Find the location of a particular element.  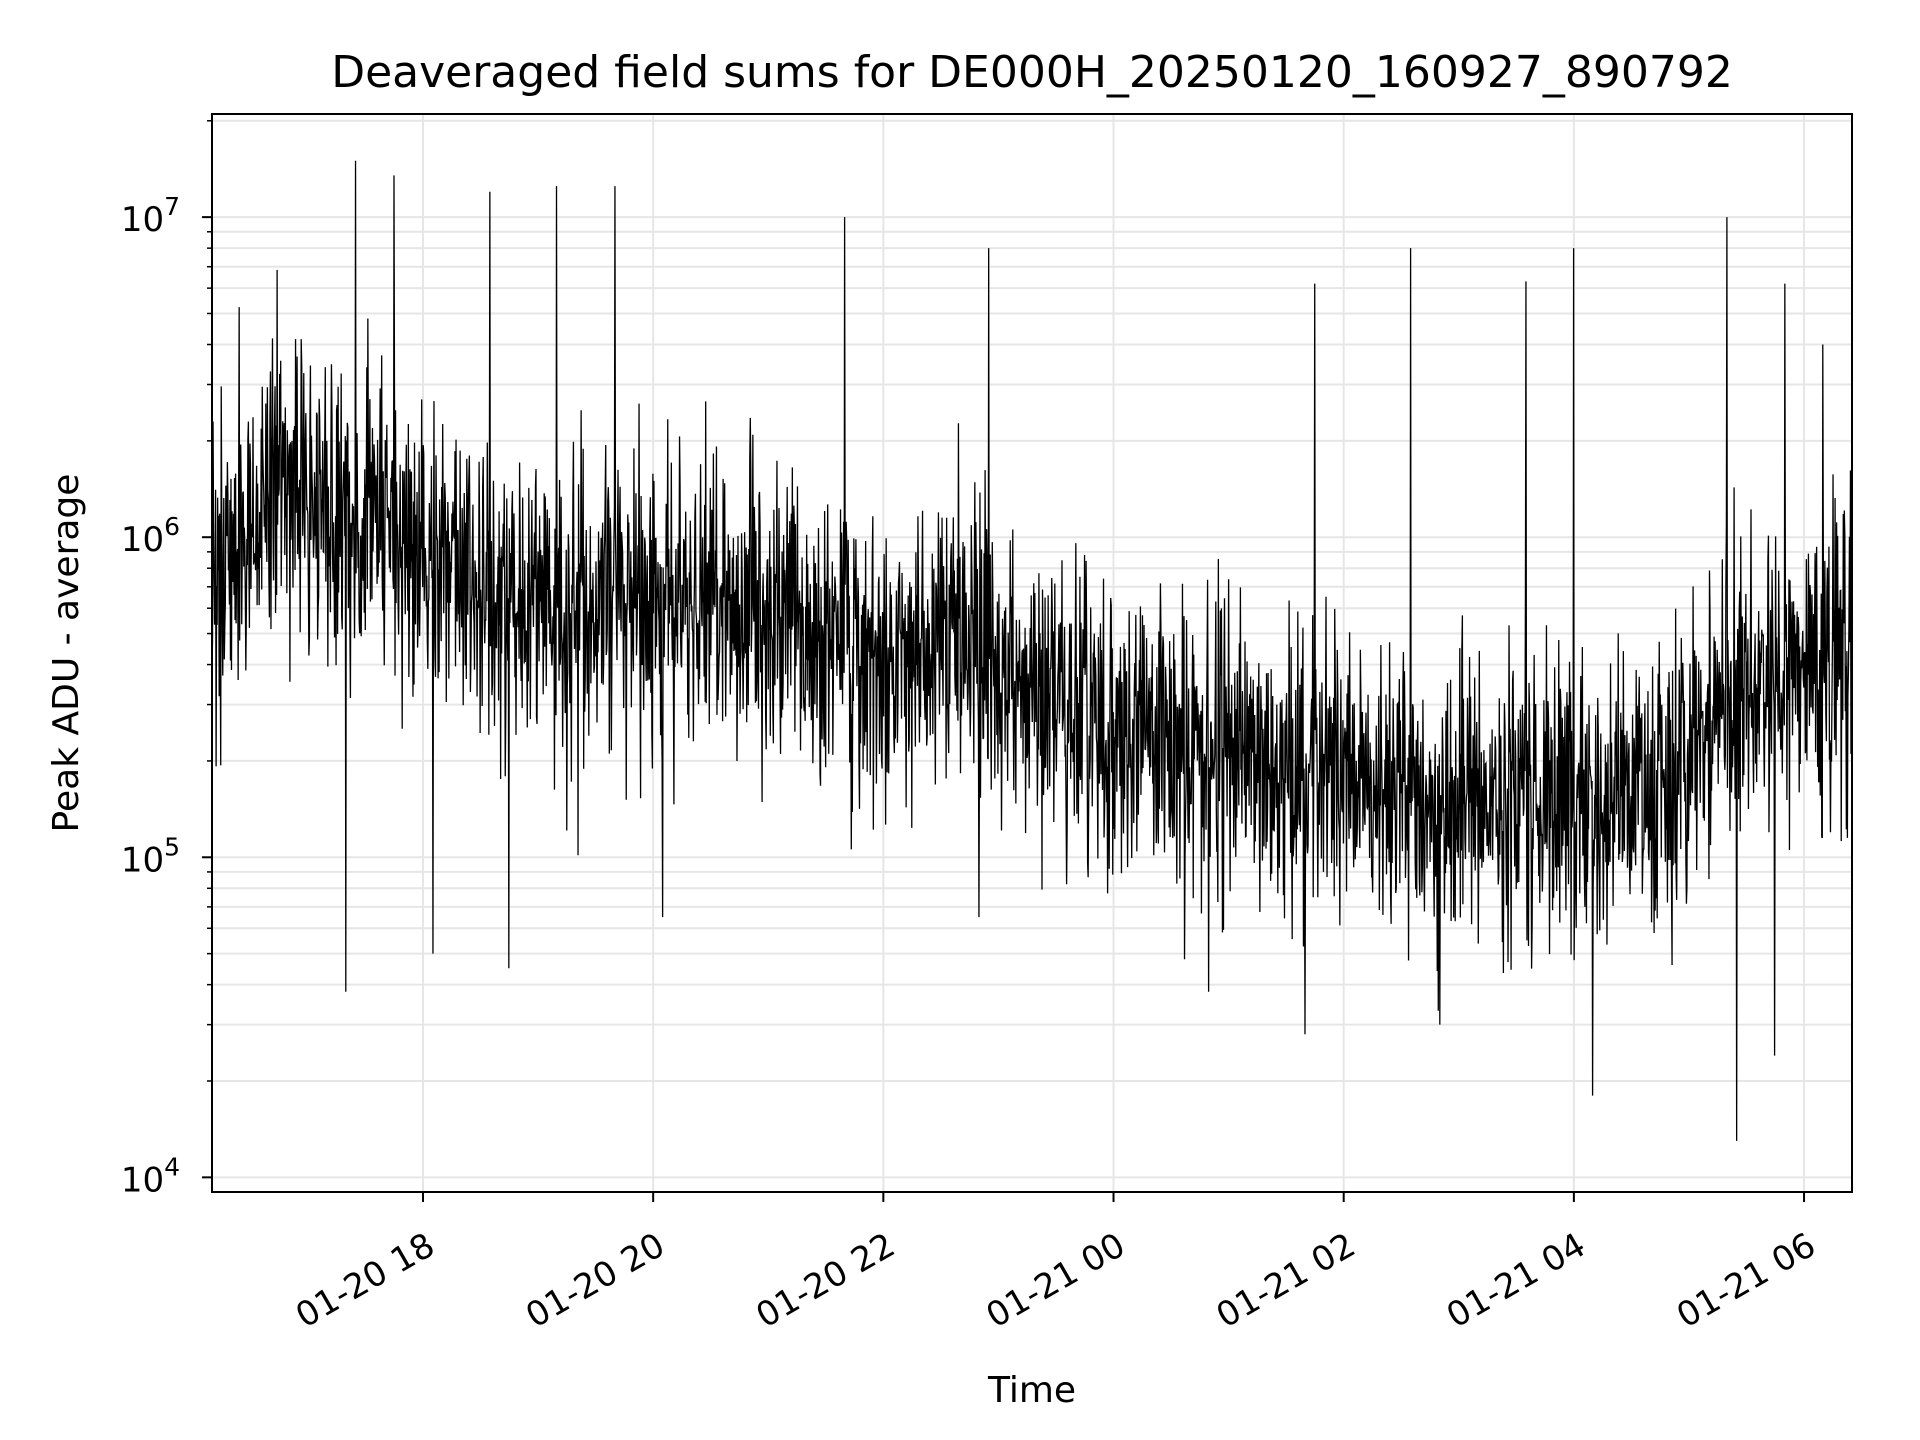

x-axis-label: Time is located at coordinates (1031, 1390).